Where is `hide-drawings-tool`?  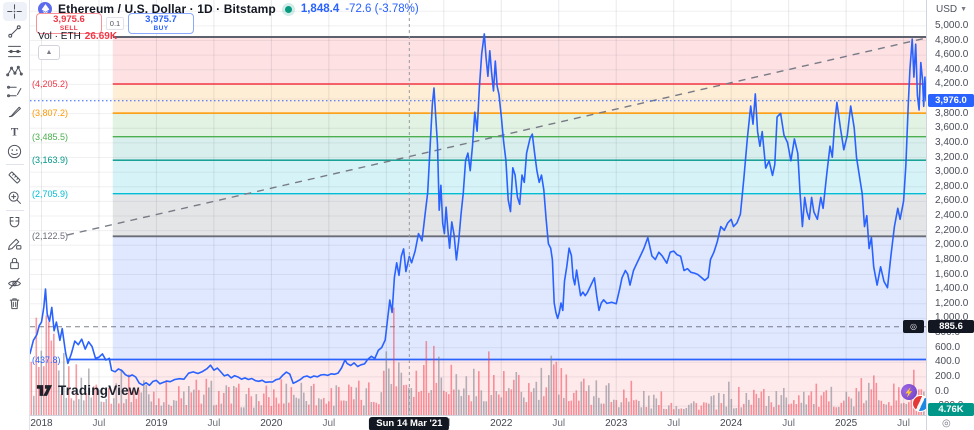 hide-drawings-tool is located at coordinates (15, 283).